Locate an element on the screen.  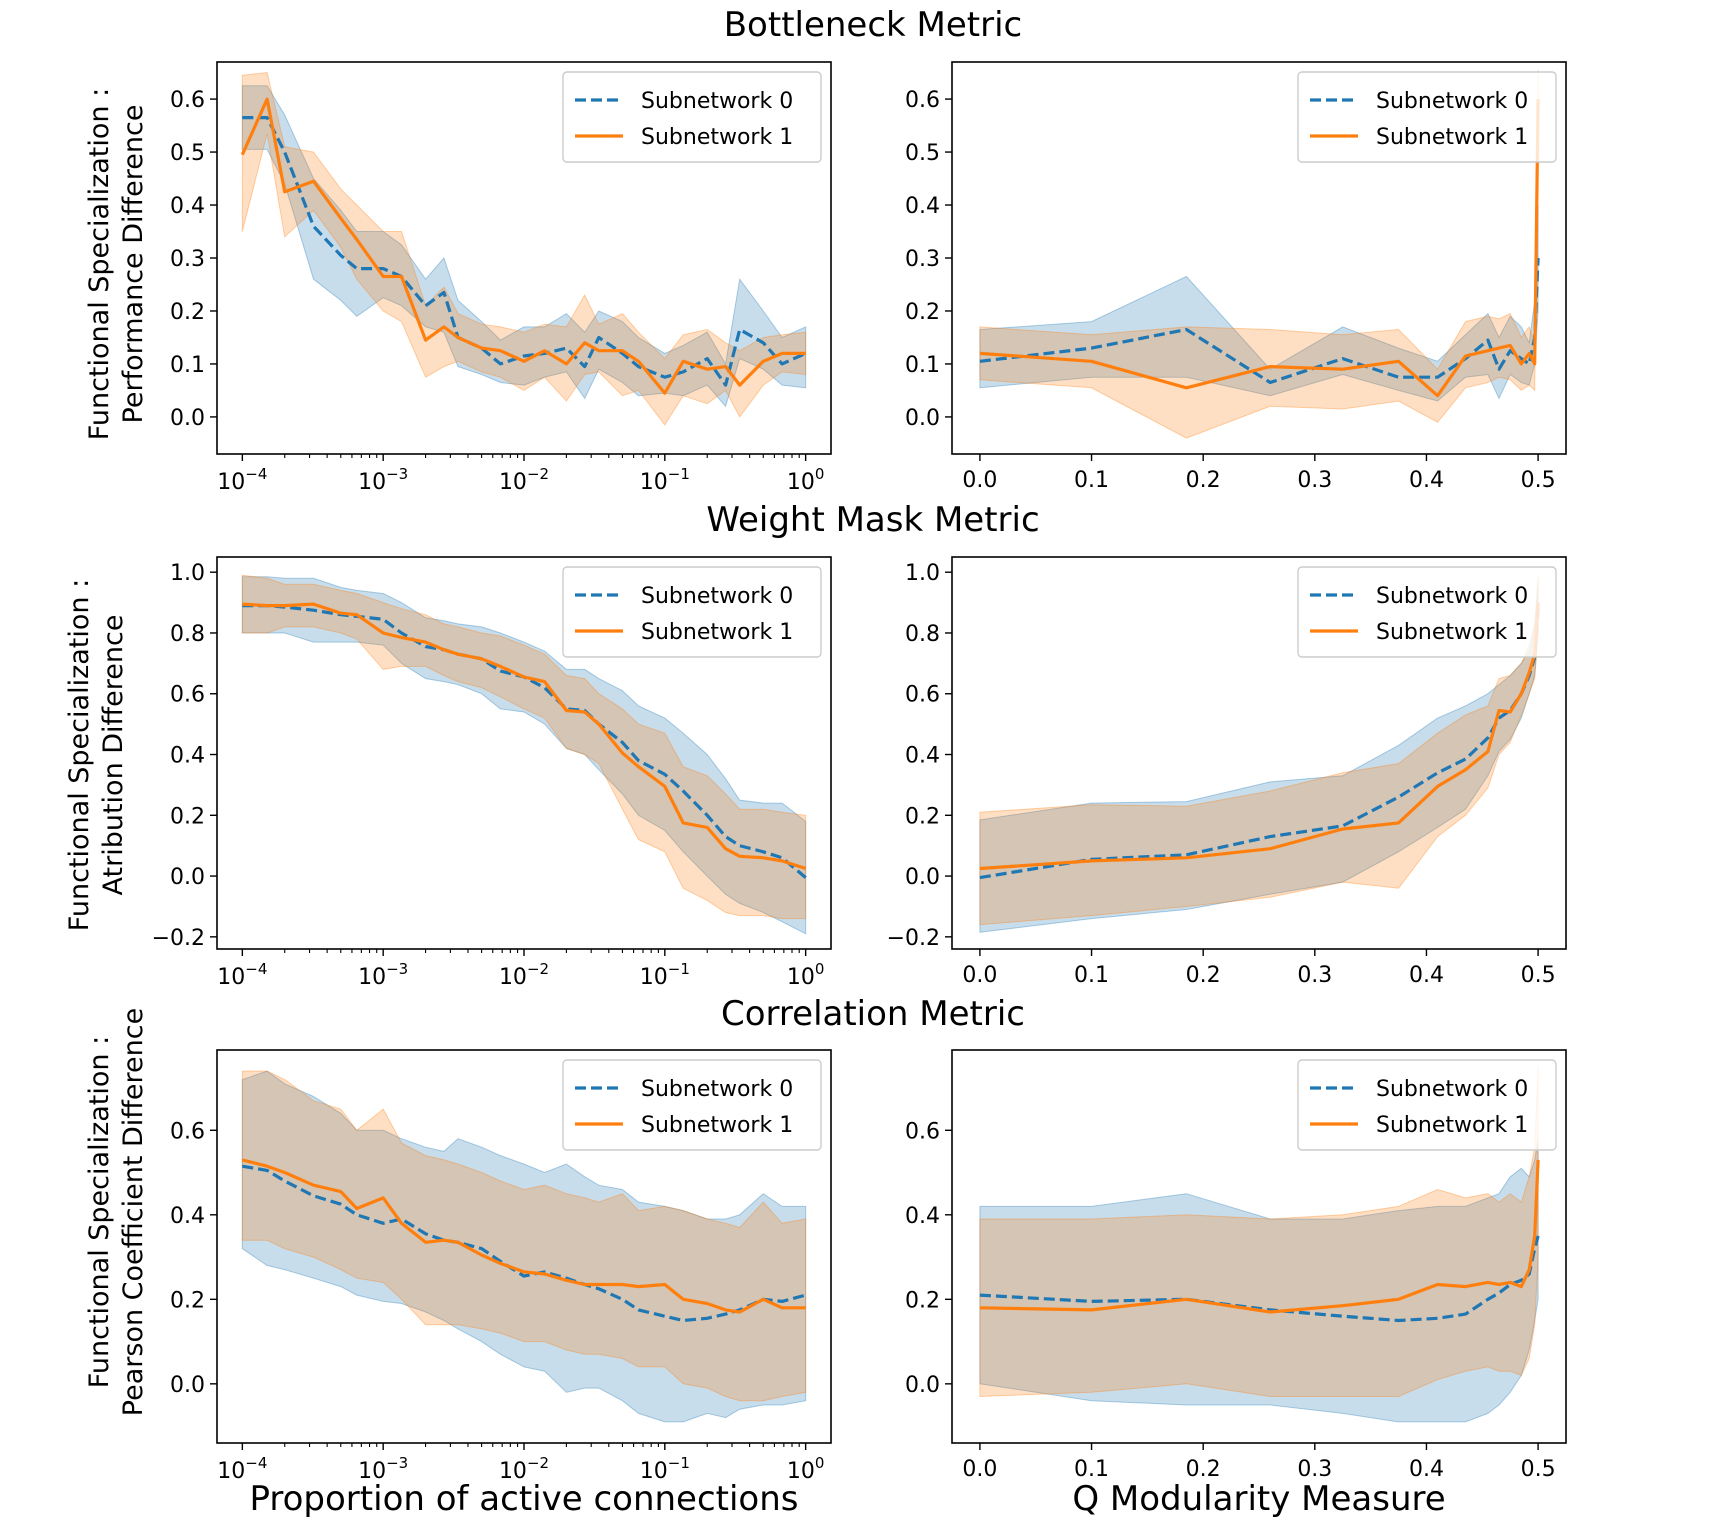
xlabel-proportion: Proportion of active connections is located at coordinates (523, 1499).